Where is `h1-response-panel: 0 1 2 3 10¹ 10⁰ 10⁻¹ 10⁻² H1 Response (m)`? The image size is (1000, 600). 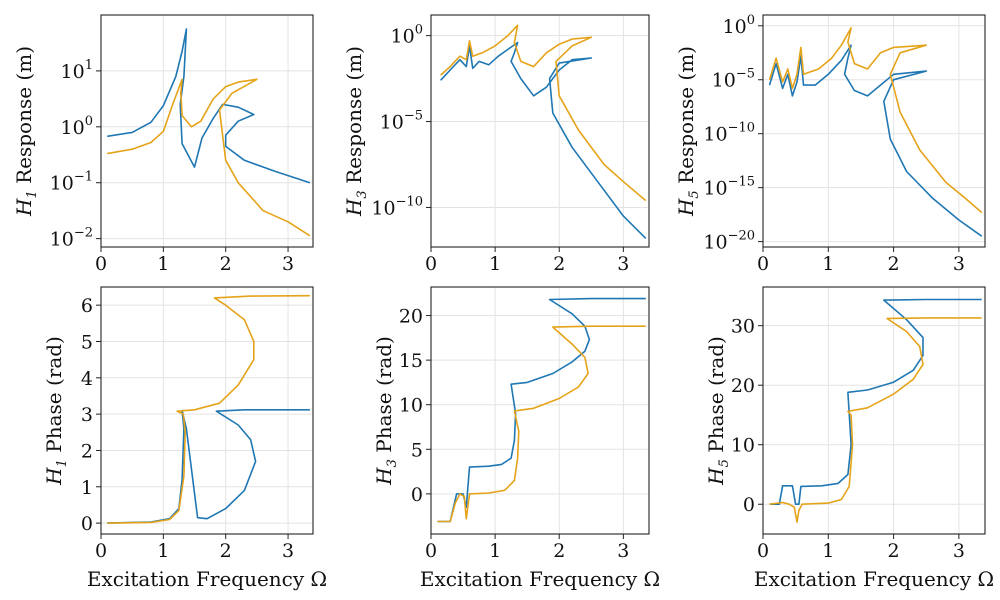 h1-response-panel: 0 1 2 3 10¹ 10⁰ 10⁻¹ 10⁻² H1 Response (m) is located at coordinates (163, 144).